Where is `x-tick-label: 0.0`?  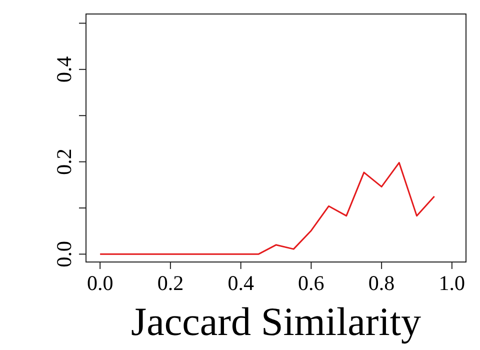
x-tick-label: 0.0 is located at coordinates (100, 283).